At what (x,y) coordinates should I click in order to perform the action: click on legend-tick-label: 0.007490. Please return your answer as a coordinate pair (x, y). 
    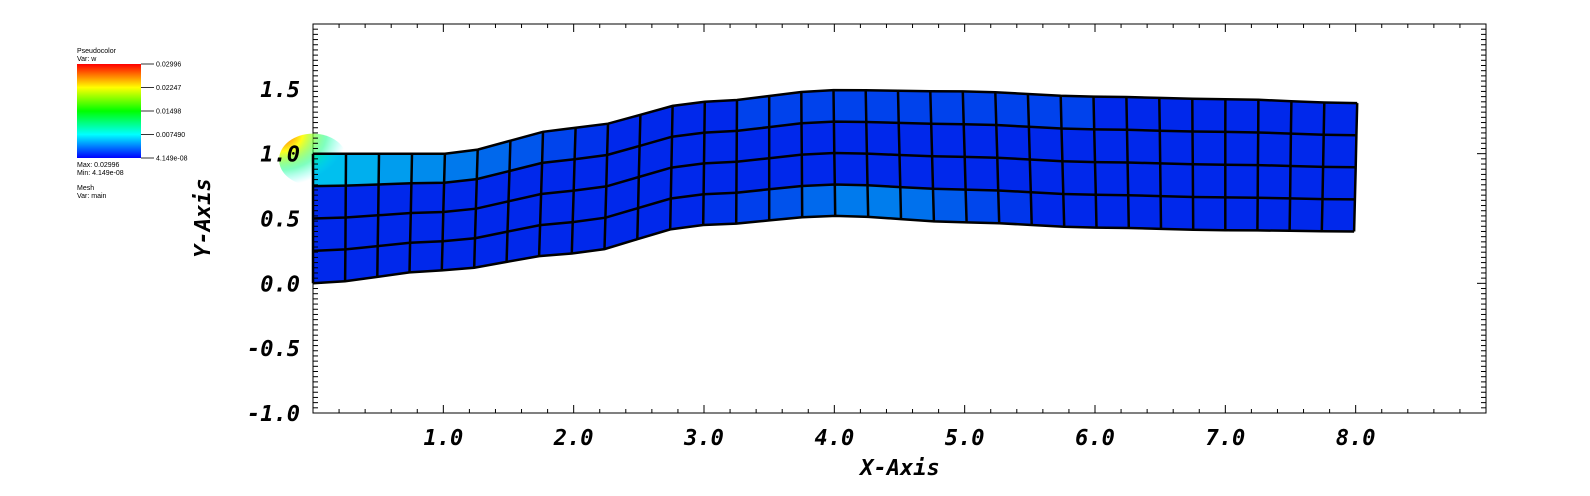
    Looking at the image, I should click on (170, 135).